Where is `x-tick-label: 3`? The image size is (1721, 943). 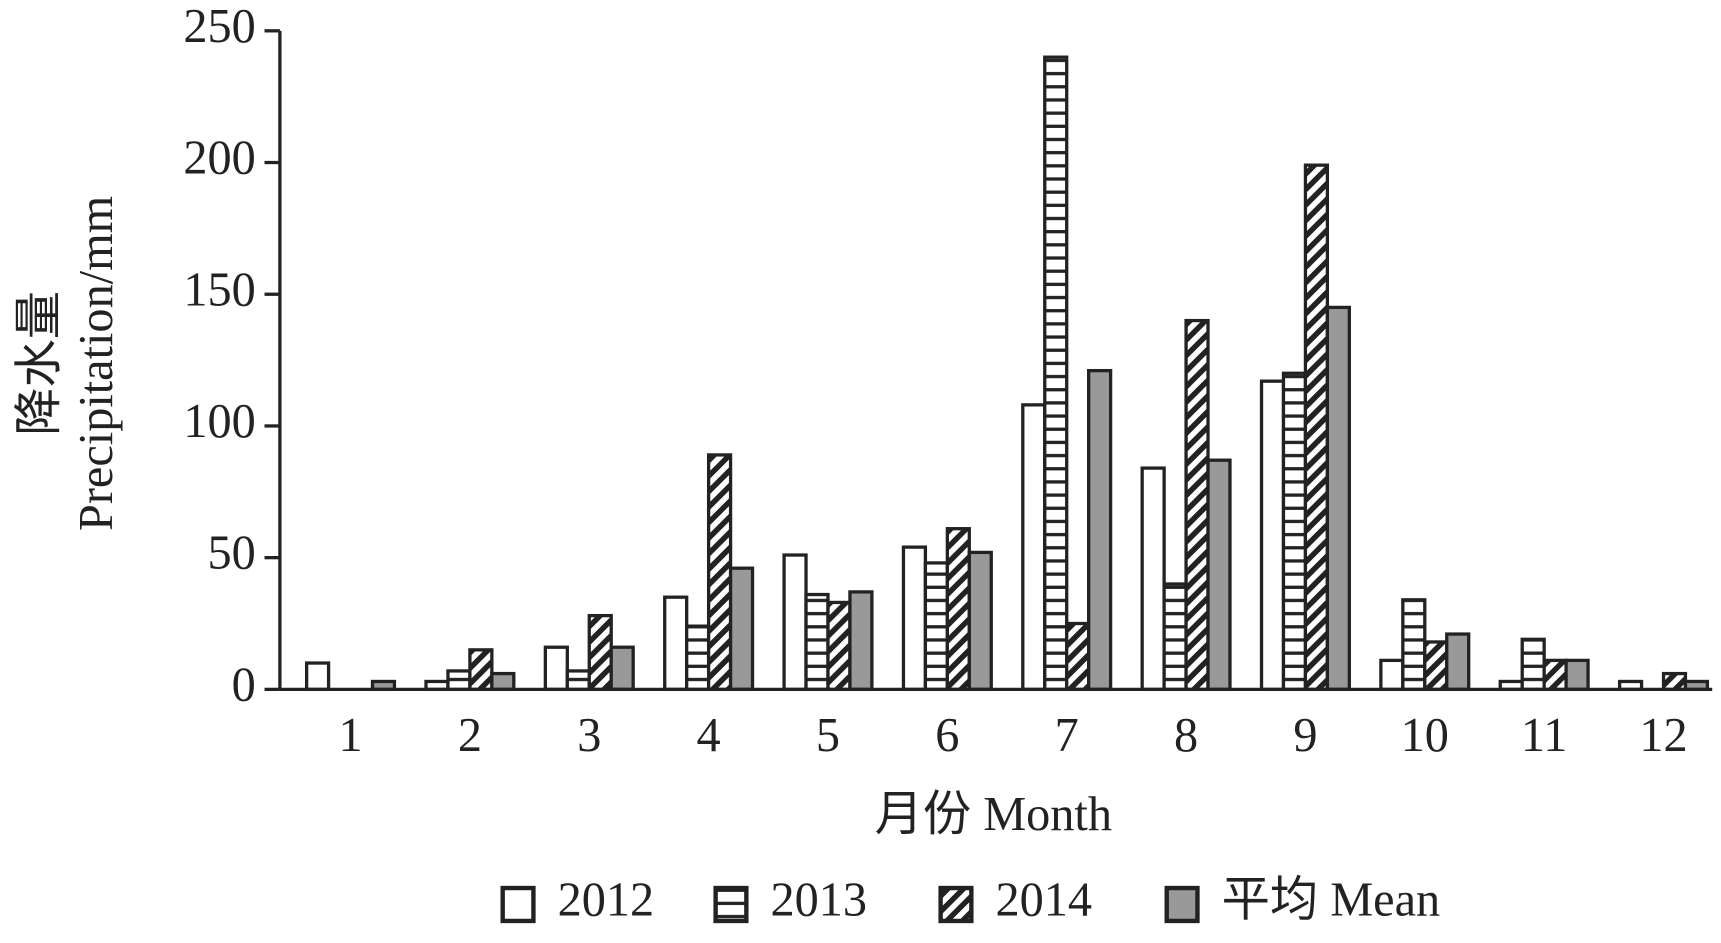
x-tick-label: 3 is located at coordinates (589, 735).